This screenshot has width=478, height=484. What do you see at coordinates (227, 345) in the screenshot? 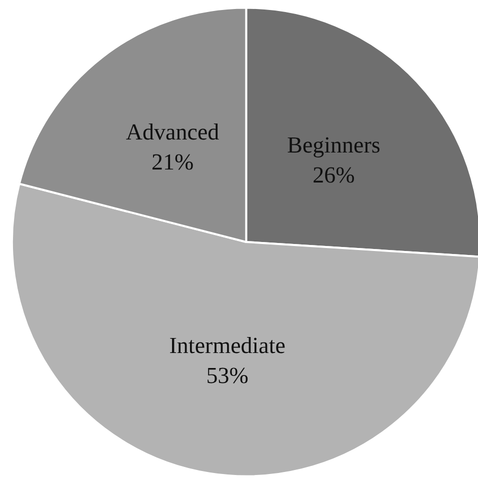
I see `slice-label: Intermediate` at bounding box center [227, 345].